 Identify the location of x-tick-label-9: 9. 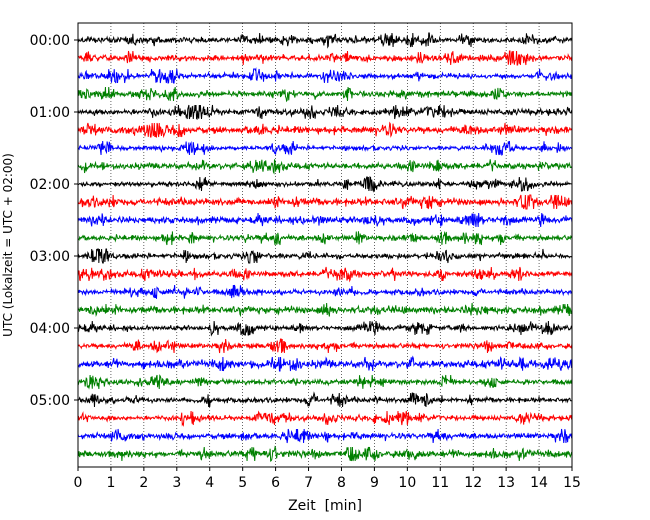
(374, 483).